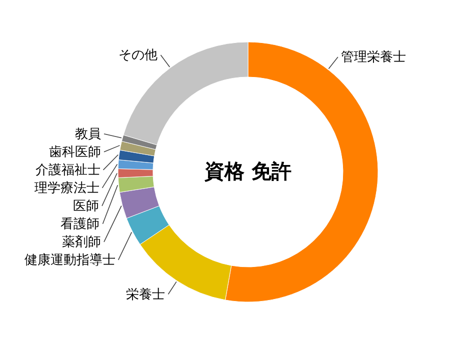  I want to click on slice-label: 理学療法士, so click(67, 188).